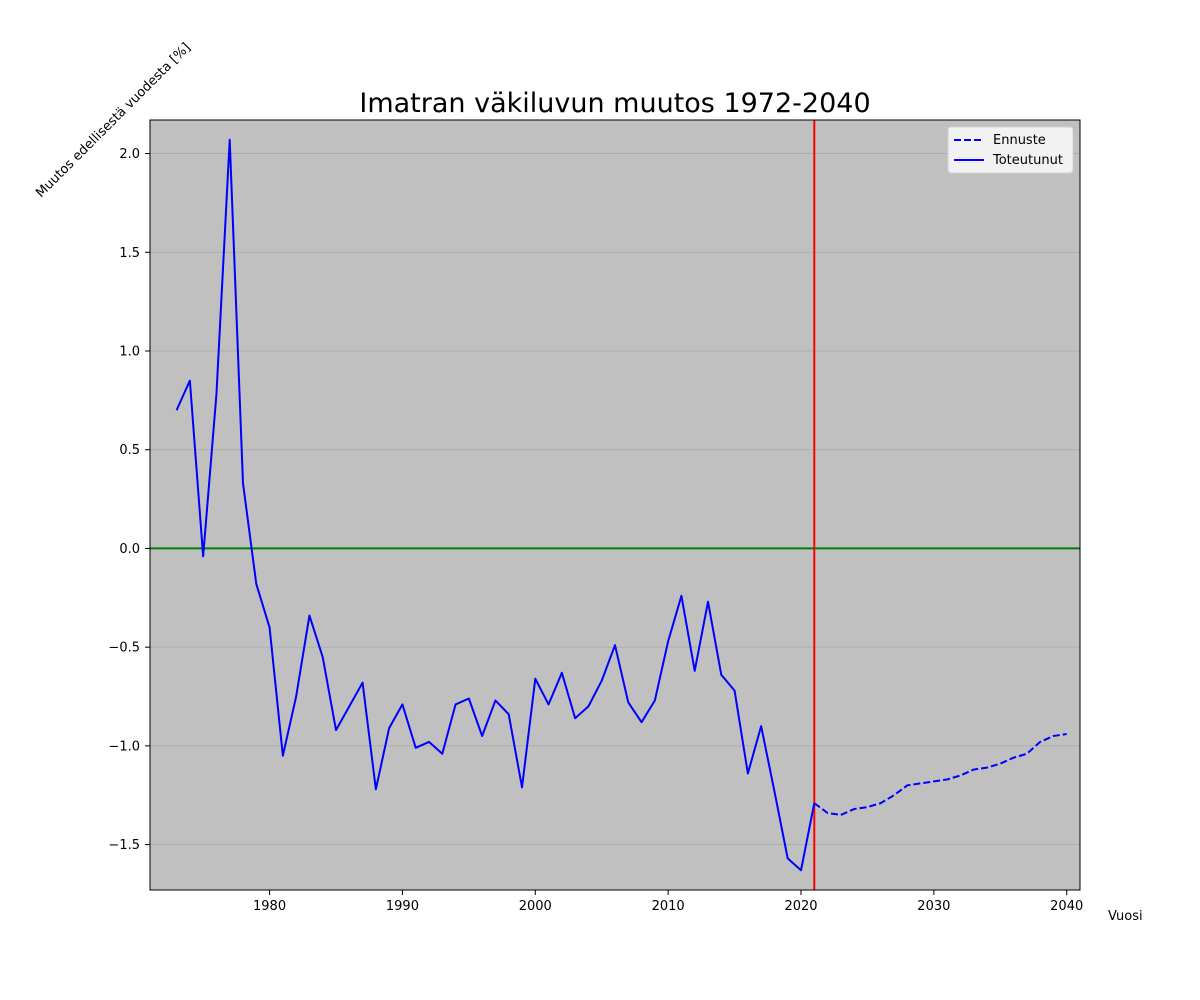 Image resolution: width=1200 pixels, height=1000 pixels. I want to click on y-tick-label: −1.5, so click(124, 845).